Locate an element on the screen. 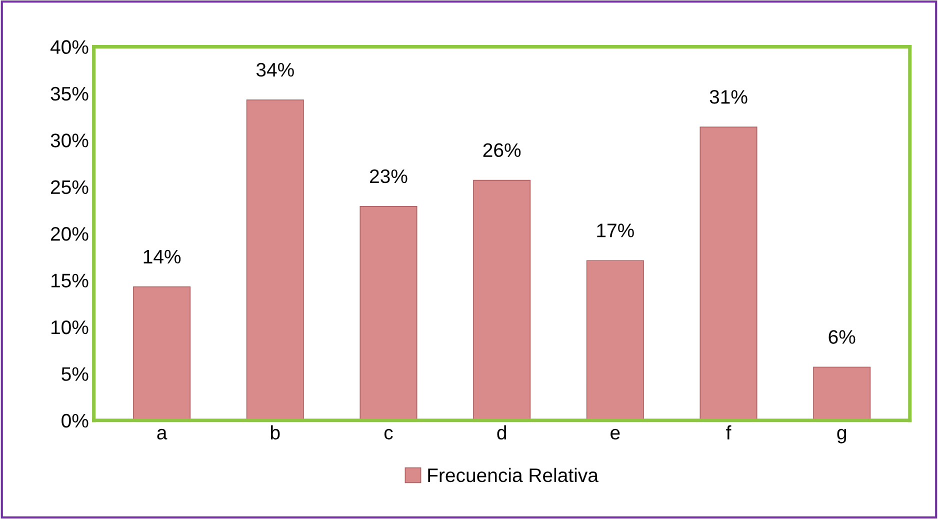 Image resolution: width=938 pixels, height=519 pixels. data-label: 34% is located at coordinates (275, 69).